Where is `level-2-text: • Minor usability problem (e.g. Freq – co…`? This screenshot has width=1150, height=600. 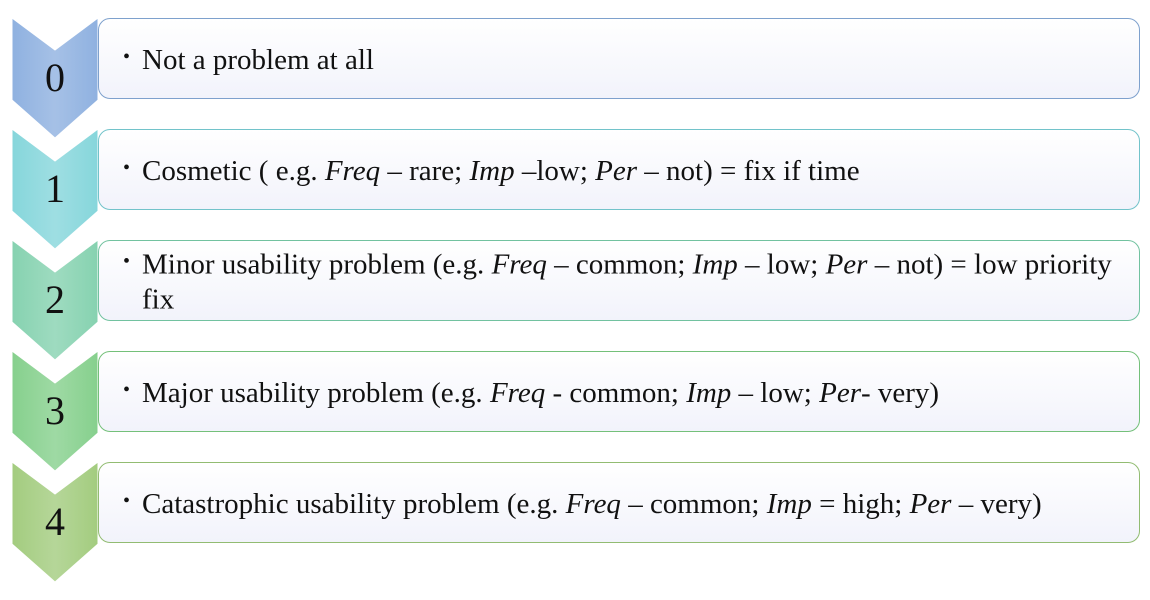
level-2-text: • Minor usability problem (e.g. Freq – co… is located at coordinates (626, 280).